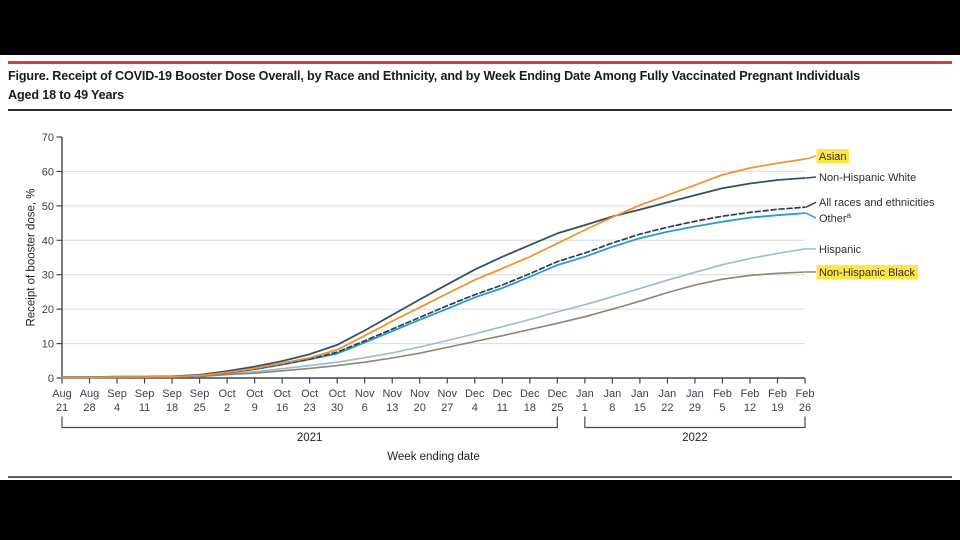 The image size is (960, 540). I want to click on legend-label-other: Othera, so click(835, 218).